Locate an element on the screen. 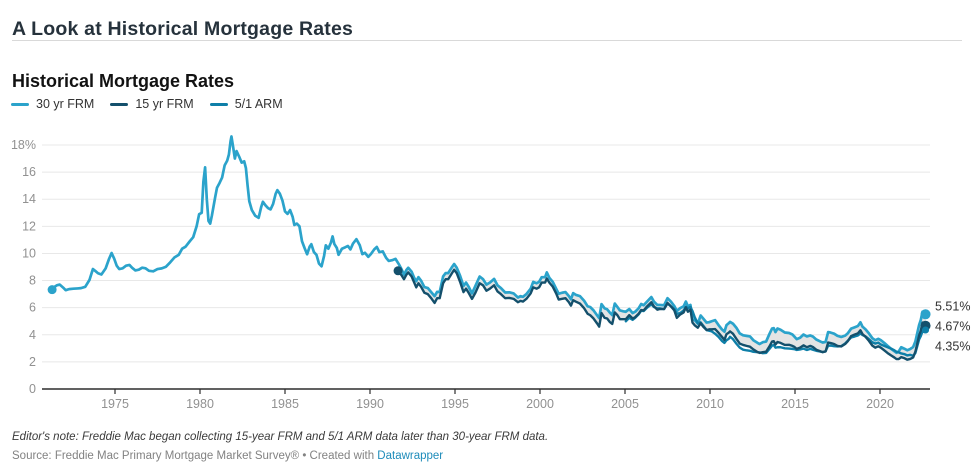 The width and height of the screenshot is (973, 476). series-end-dot-15-yr-frm is located at coordinates (925, 325).